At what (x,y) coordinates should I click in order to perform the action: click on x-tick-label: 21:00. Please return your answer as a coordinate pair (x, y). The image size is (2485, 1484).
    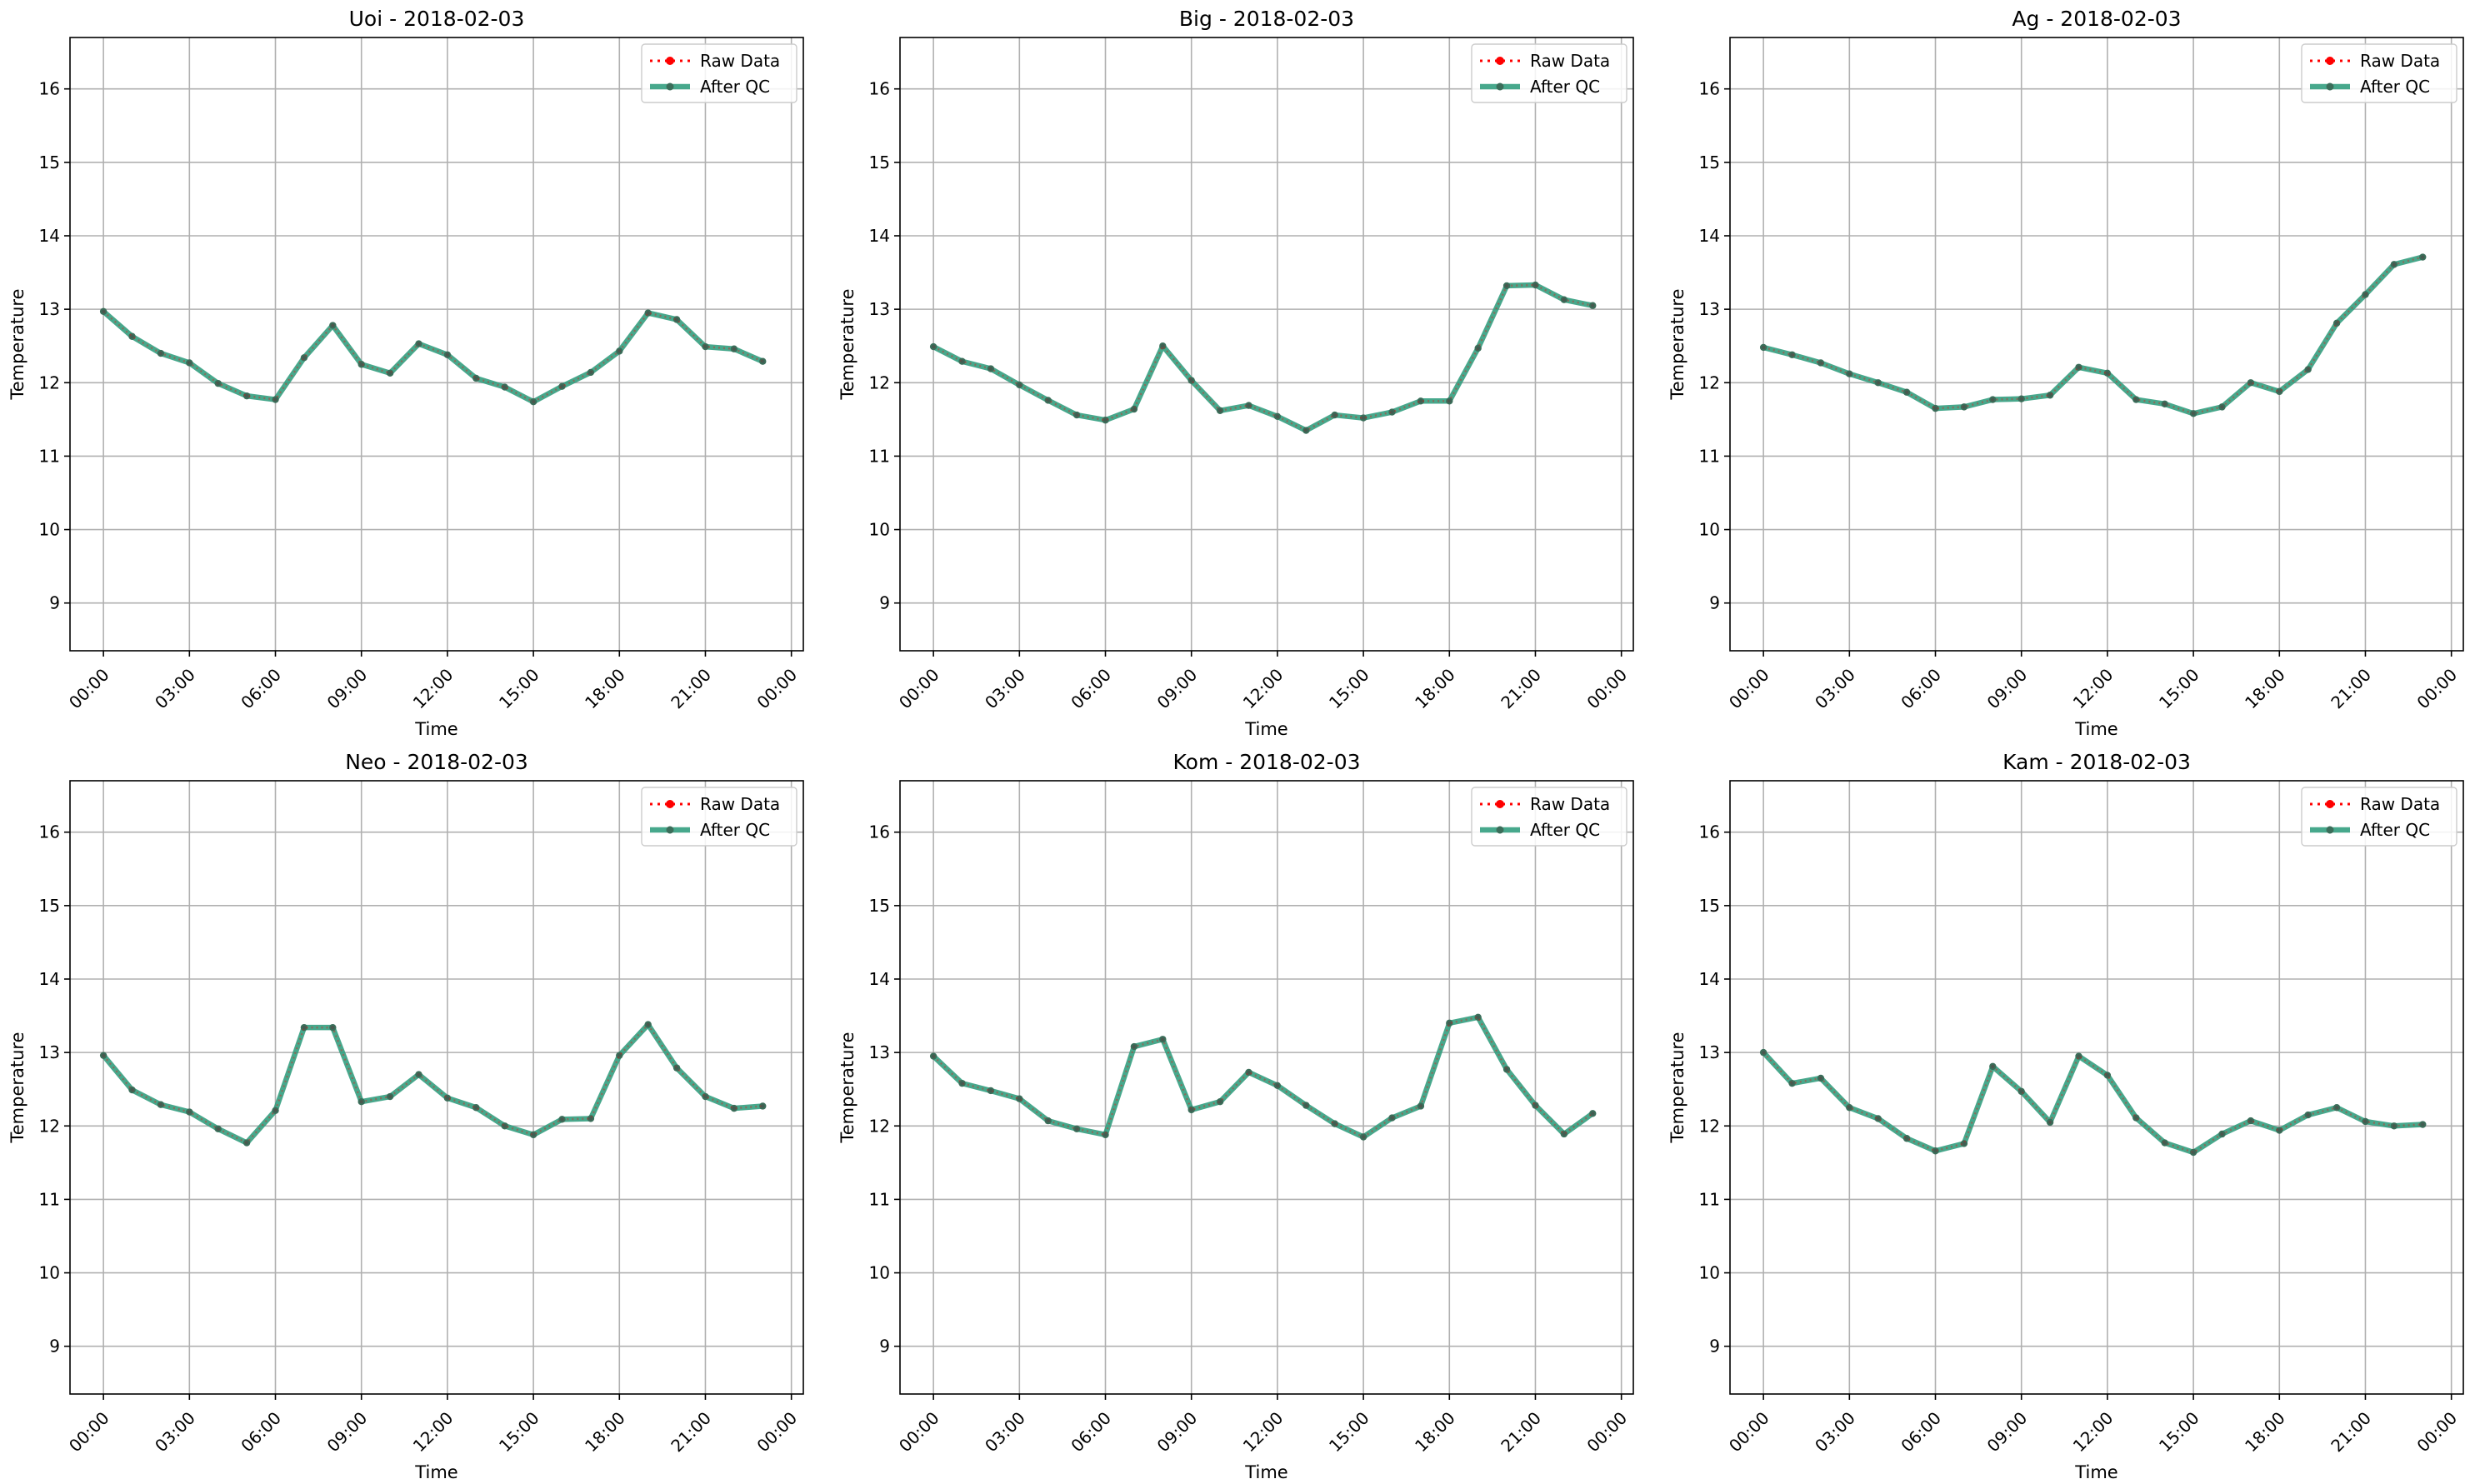
    Looking at the image, I should click on (2351, 1432).